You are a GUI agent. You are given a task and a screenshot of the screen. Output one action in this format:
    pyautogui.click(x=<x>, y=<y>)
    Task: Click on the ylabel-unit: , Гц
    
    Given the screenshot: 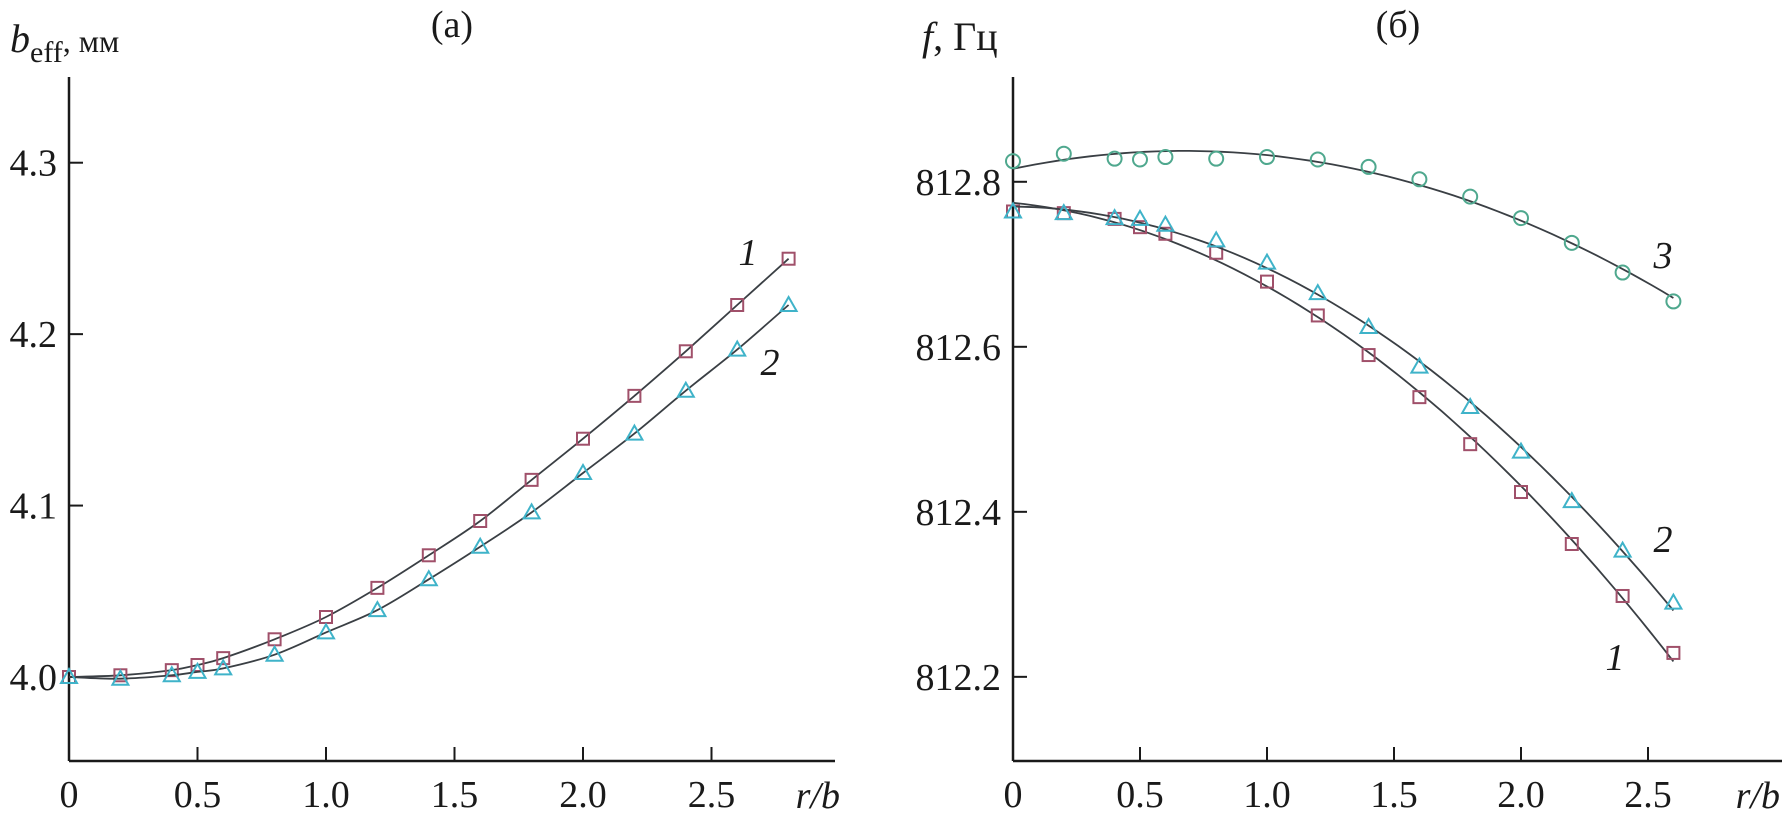 What is the action you would take?
    pyautogui.click(x=965, y=36)
    